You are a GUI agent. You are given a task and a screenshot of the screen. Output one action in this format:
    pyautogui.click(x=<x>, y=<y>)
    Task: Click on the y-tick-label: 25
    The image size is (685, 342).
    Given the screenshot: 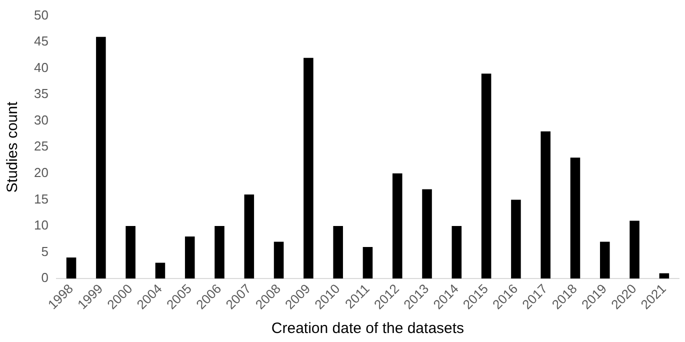 What is the action you would take?
    pyautogui.click(x=41, y=146)
    